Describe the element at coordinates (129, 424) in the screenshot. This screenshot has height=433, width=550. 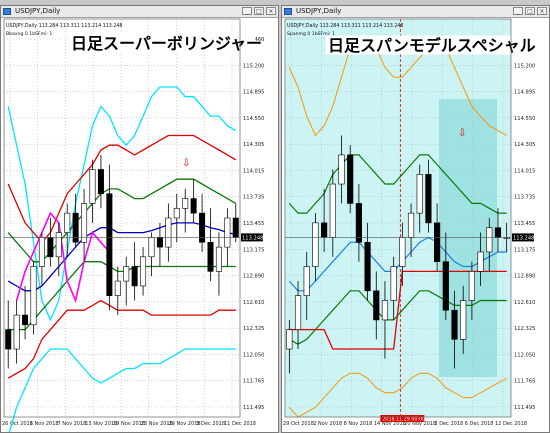
I see `x-tick-label: 19 Nov 2018` at that location.